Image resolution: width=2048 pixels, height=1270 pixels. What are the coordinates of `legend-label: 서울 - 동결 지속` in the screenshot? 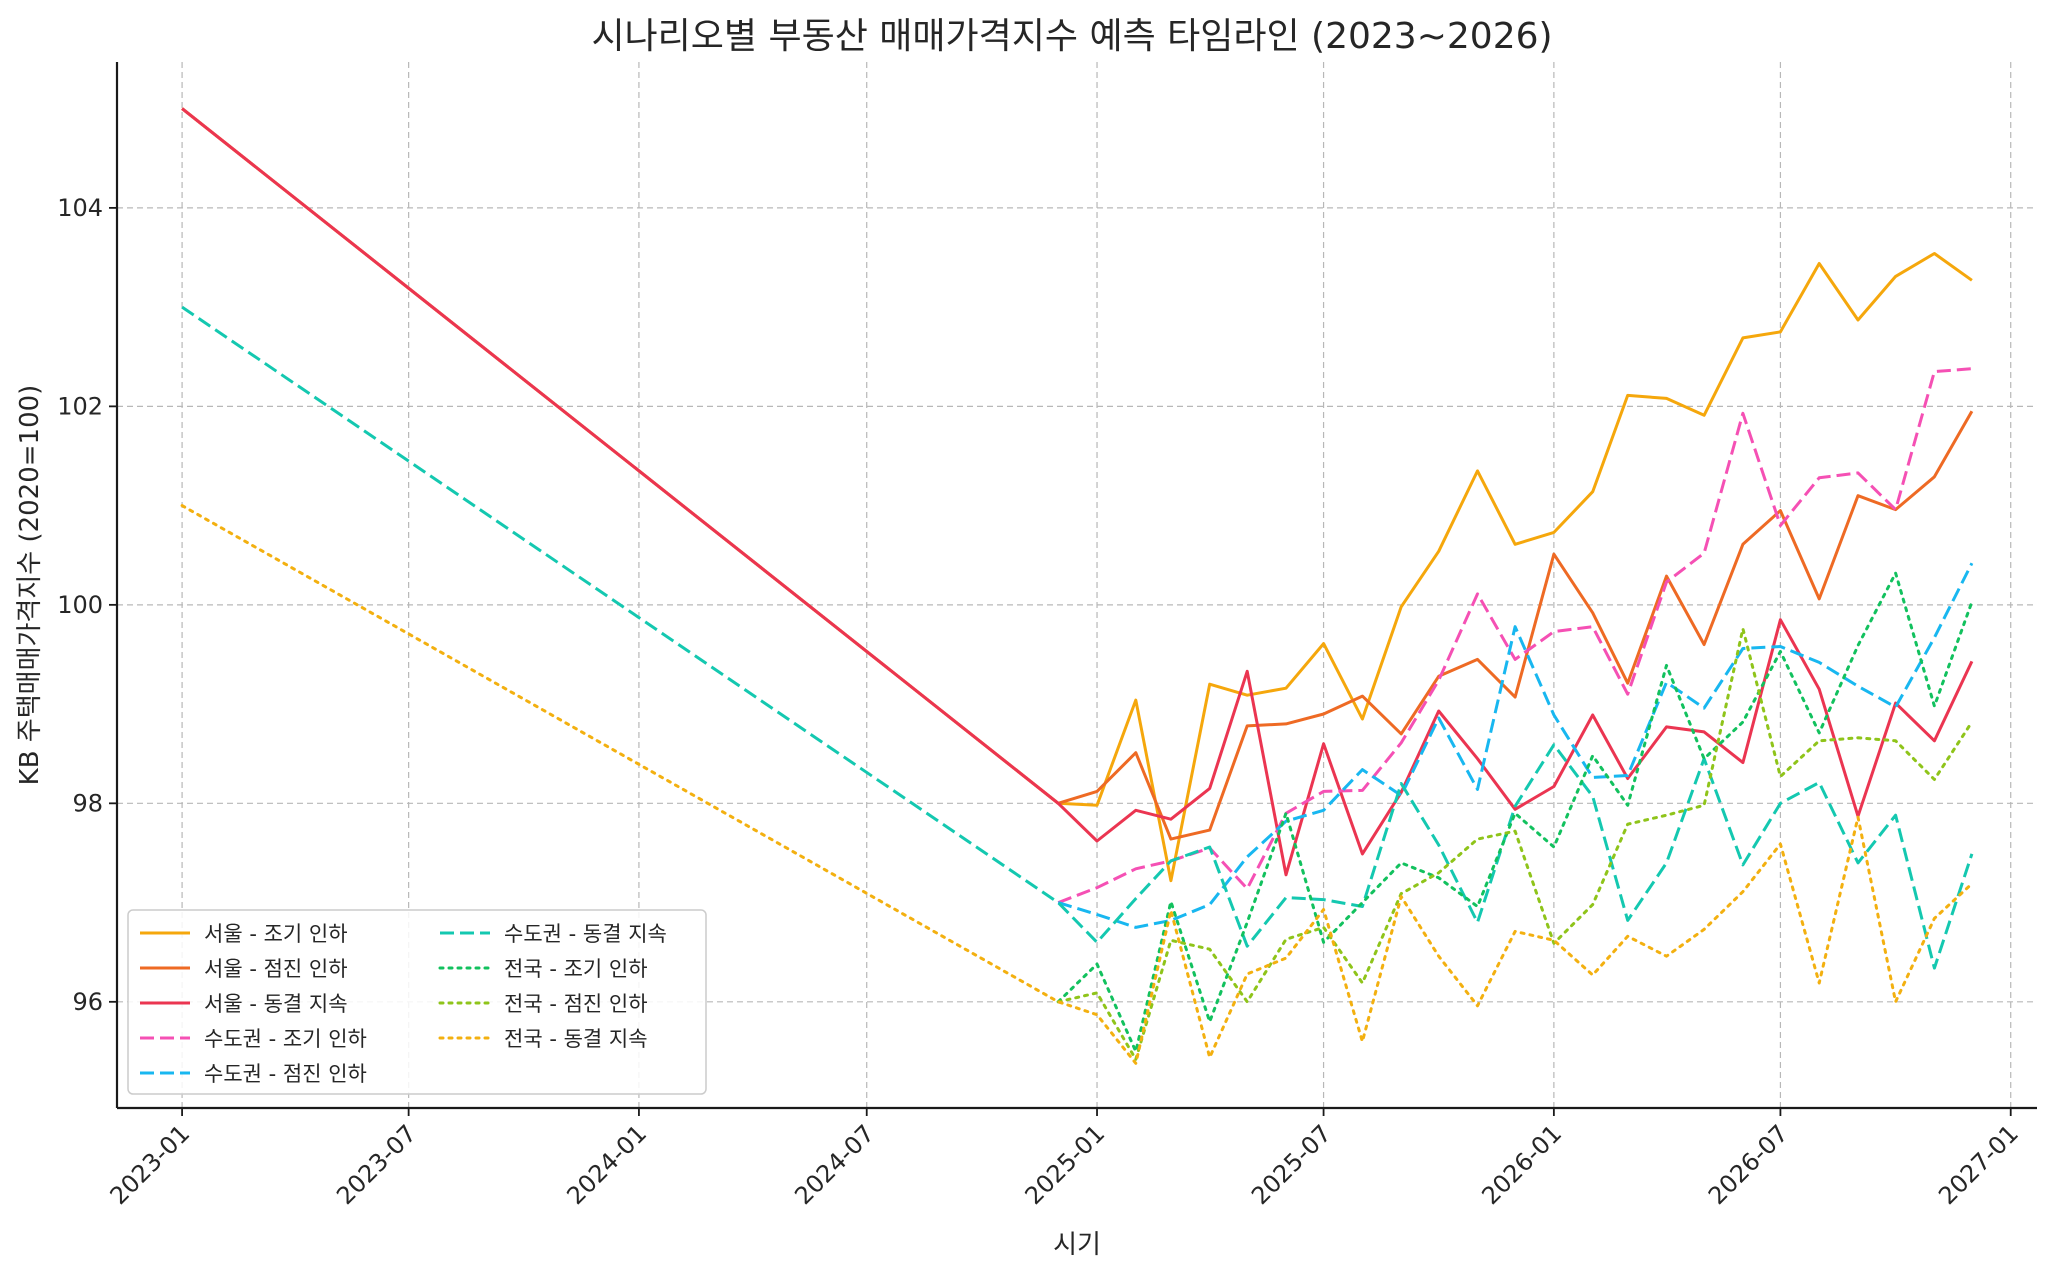 It's located at (276, 1004).